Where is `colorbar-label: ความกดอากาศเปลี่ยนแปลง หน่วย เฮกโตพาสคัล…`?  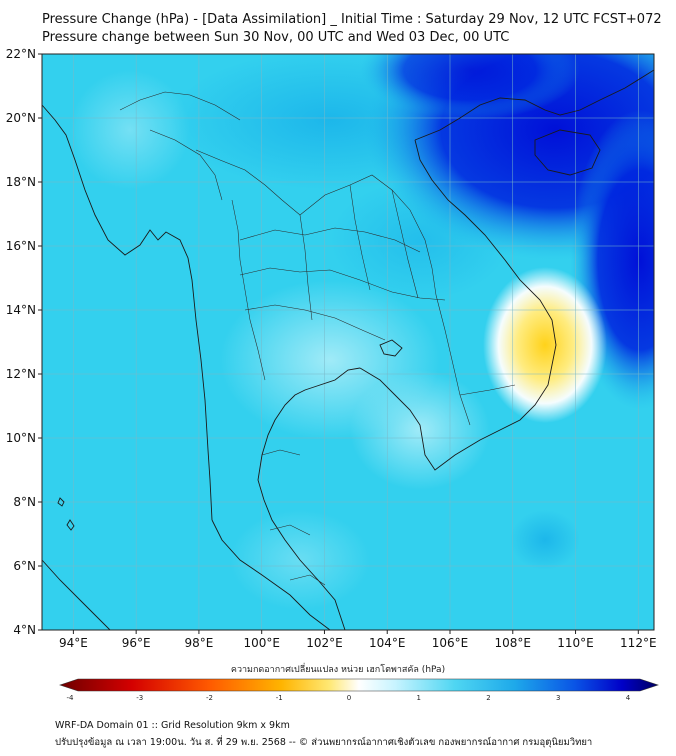 colorbar-label: ความกดอากาศเปลี่ยนแปลง หน่วย เฮกโตพาสคัล… is located at coordinates (338, 670).